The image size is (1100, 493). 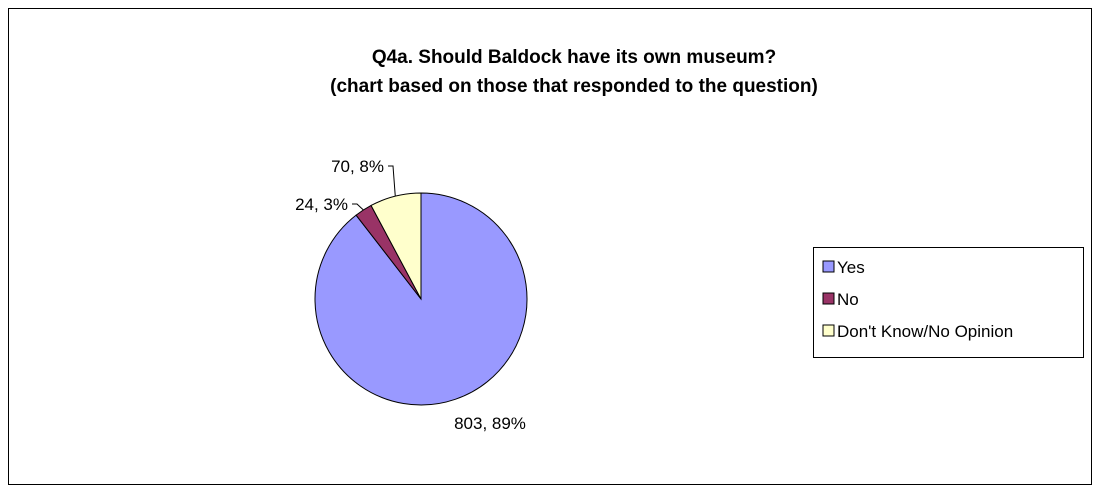 What do you see at coordinates (828, 330) in the screenshot?
I see `legend-swatch-dont-know` at bounding box center [828, 330].